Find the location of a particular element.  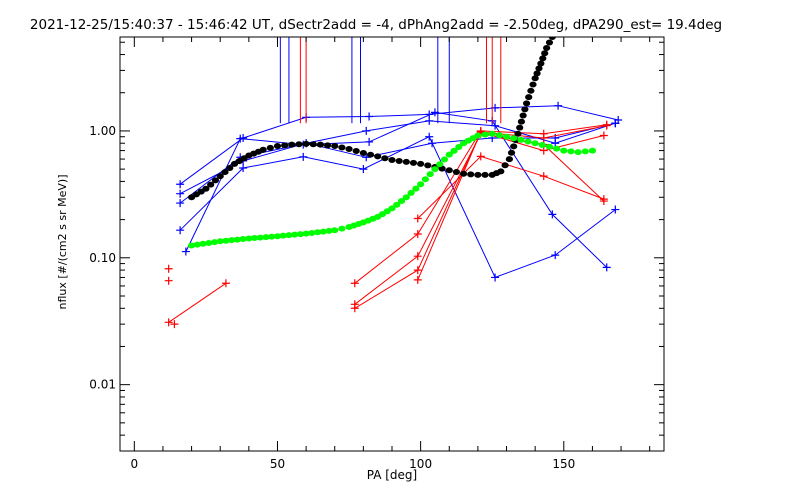

x-tick-label: 50 is located at coordinates (277, 464).